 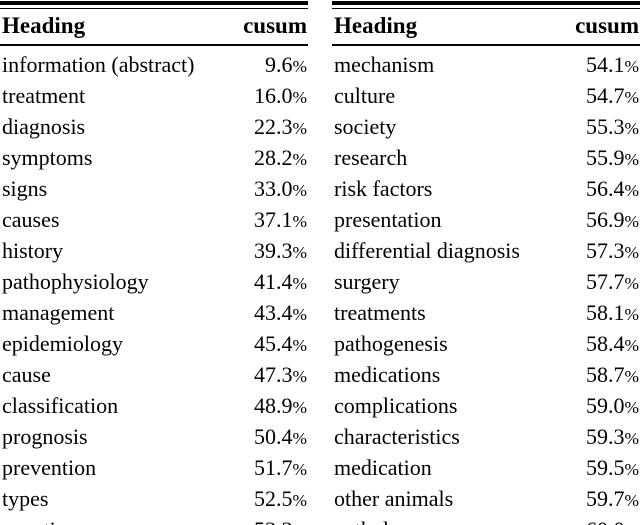 What do you see at coordinates (371, 157) in the screenshot?
I see `heading-cell: research` at bounding box center [371, 157].